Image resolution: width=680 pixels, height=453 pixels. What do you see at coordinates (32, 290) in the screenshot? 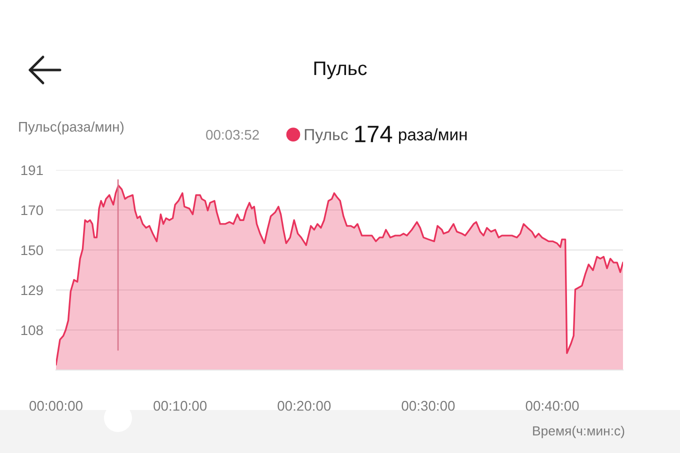
I see `y-tick-label: 129` at bounding box center [32, 290].